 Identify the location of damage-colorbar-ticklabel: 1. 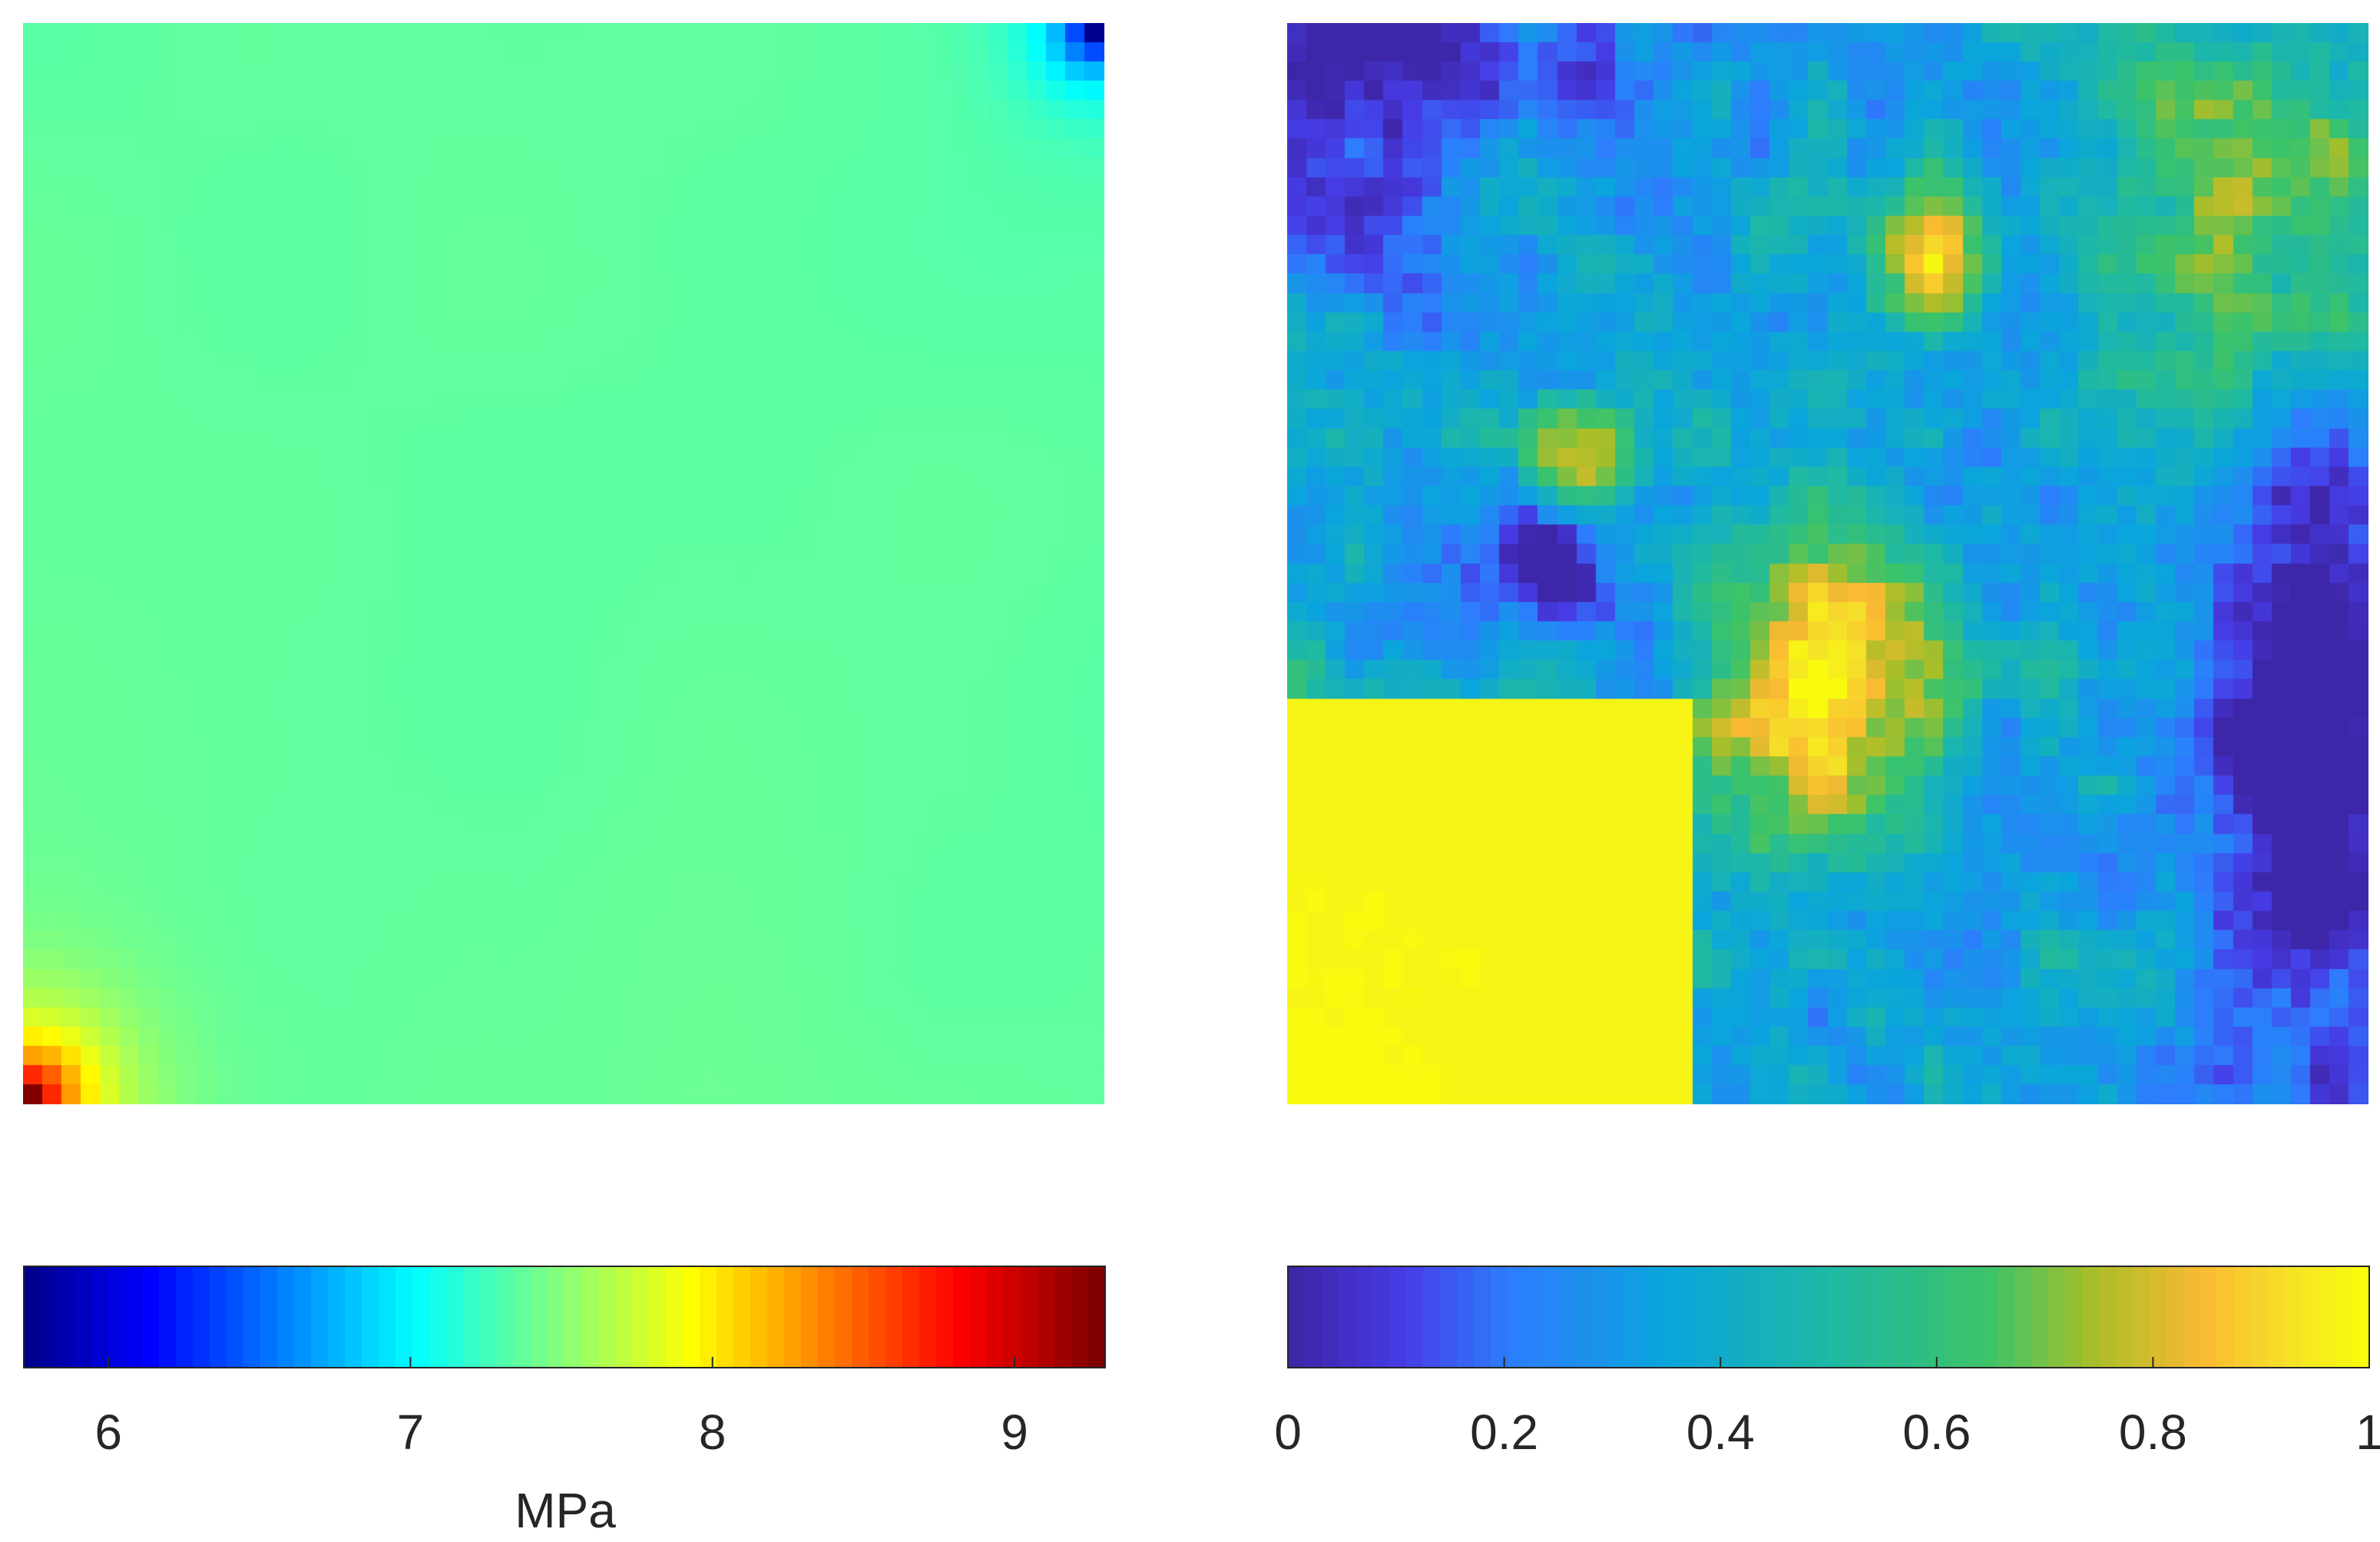
(2367, 1432).